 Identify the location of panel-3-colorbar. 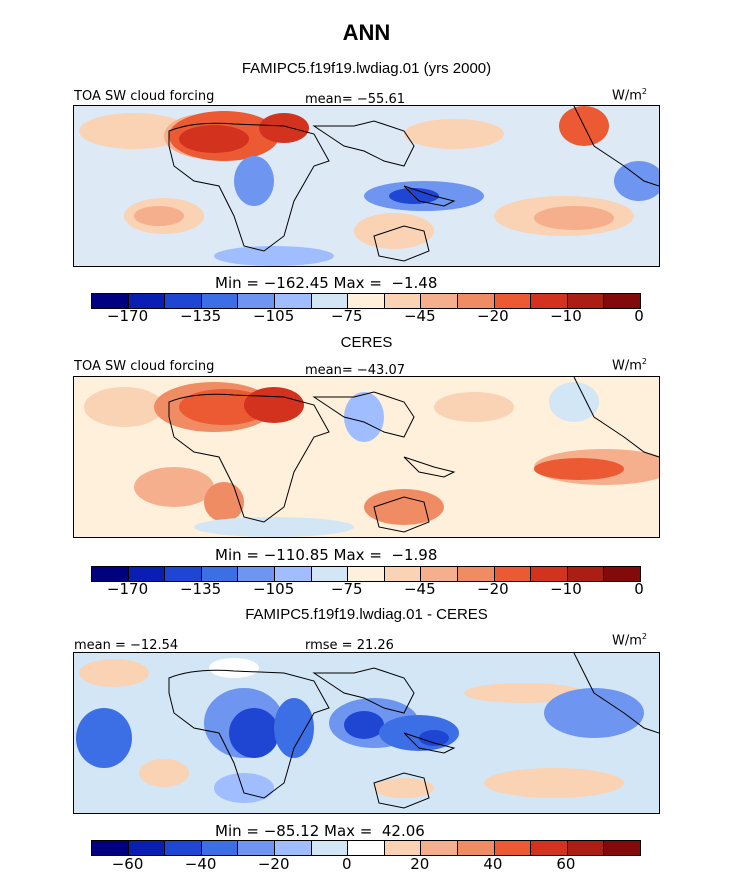
(366, 848).